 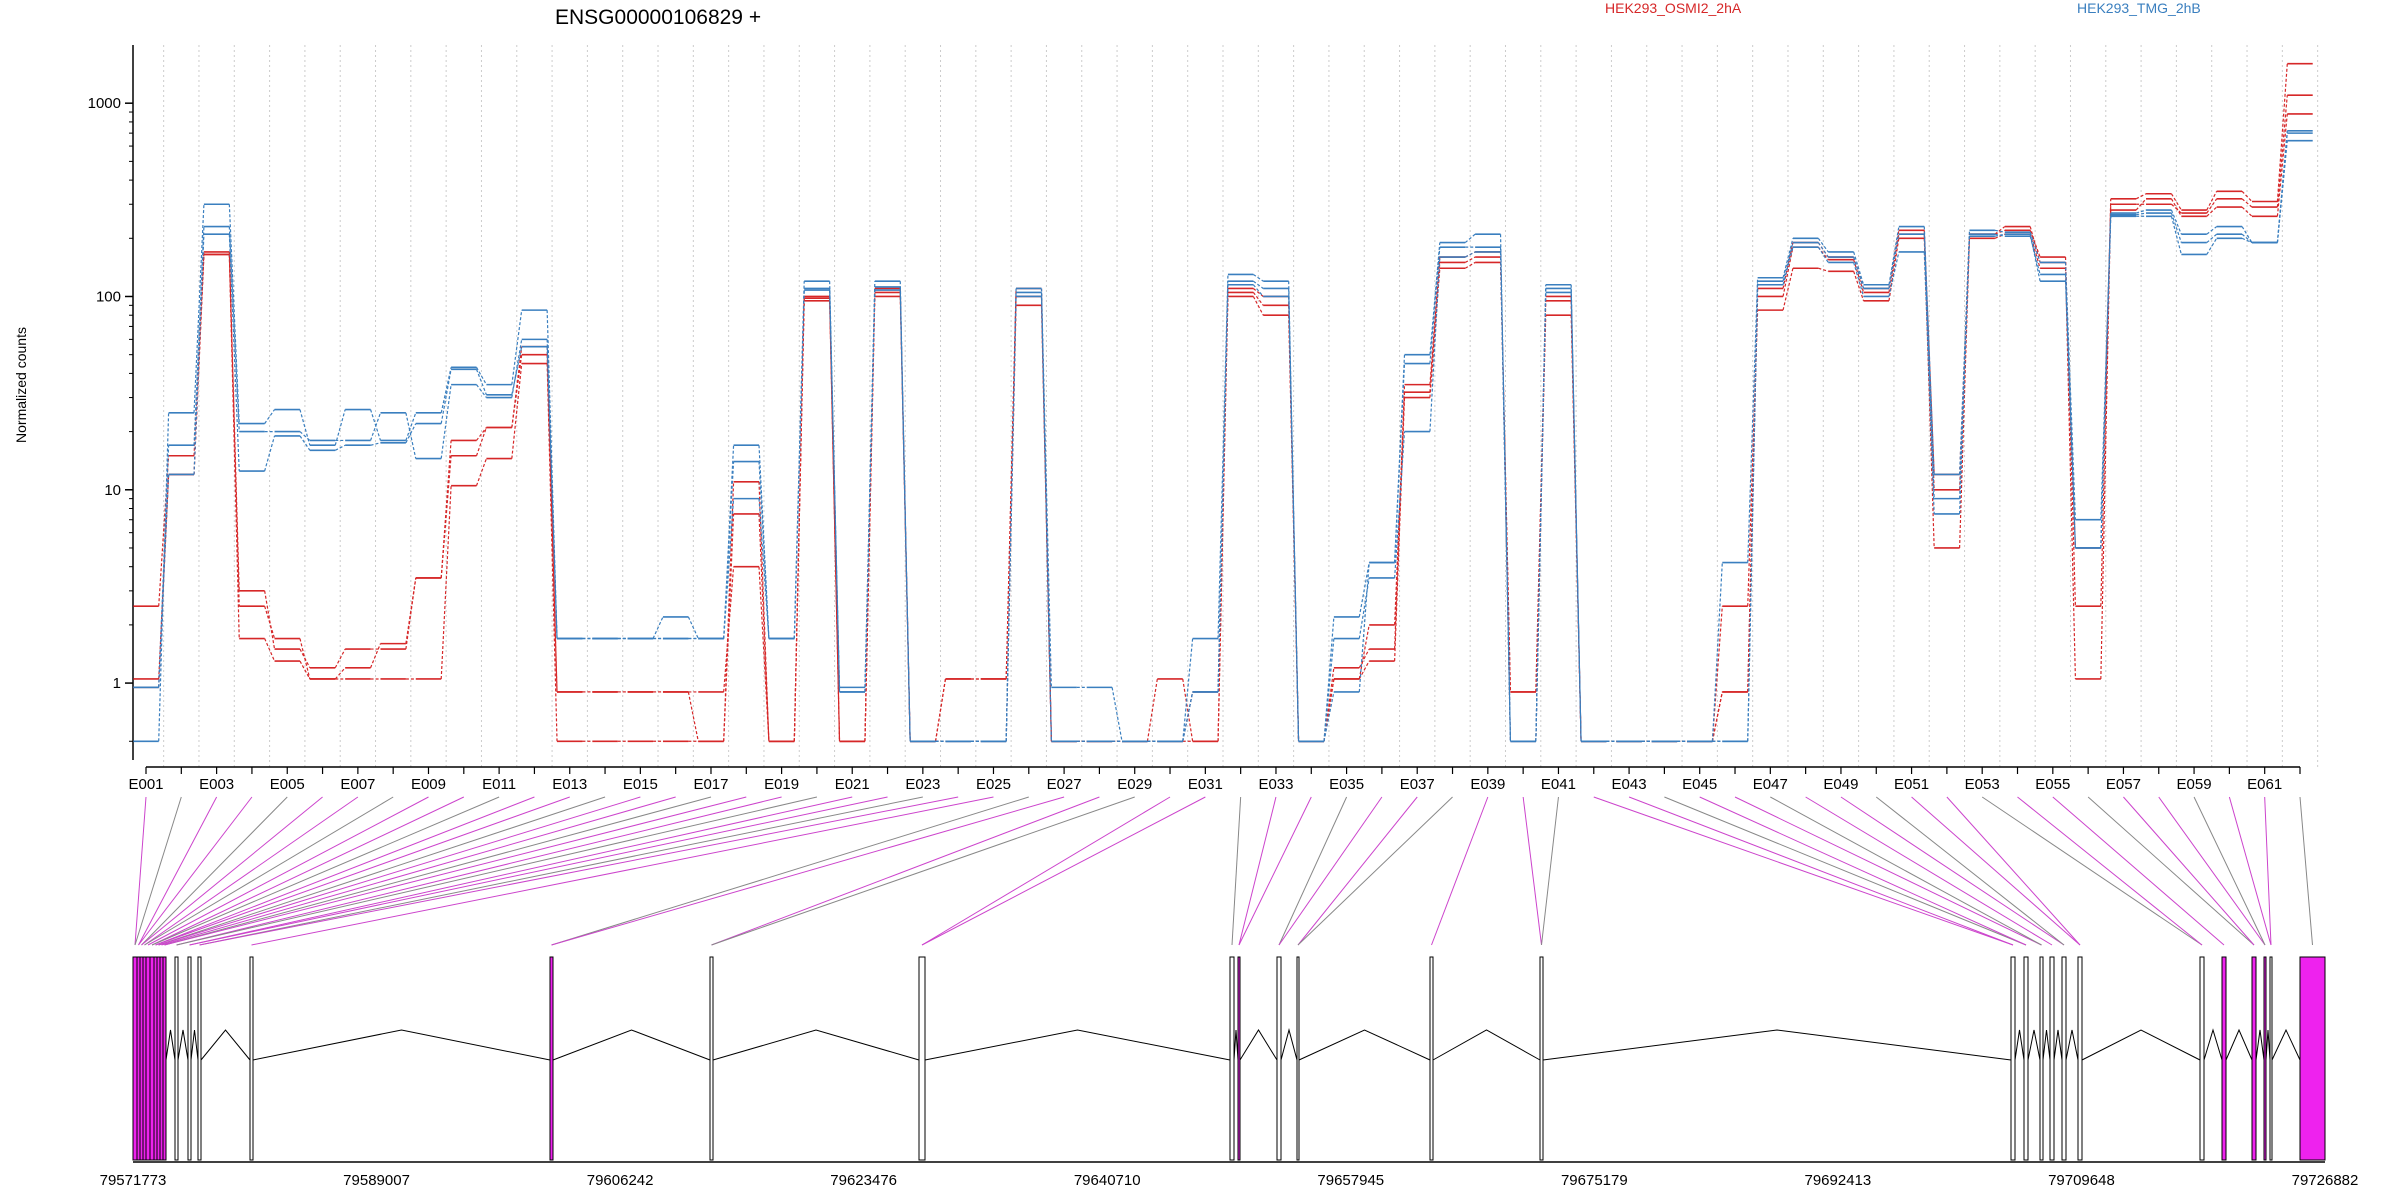 I want to click on genomic-tick-label: 79692413, so click(x=1838, y=1180).